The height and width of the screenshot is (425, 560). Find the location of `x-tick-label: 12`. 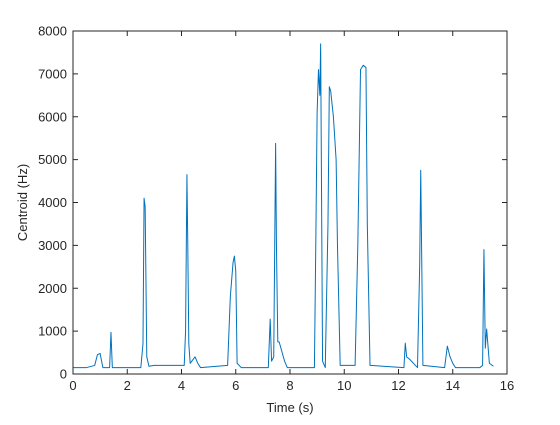

x-tick-label: 12 is located at coordinates (398, 385).